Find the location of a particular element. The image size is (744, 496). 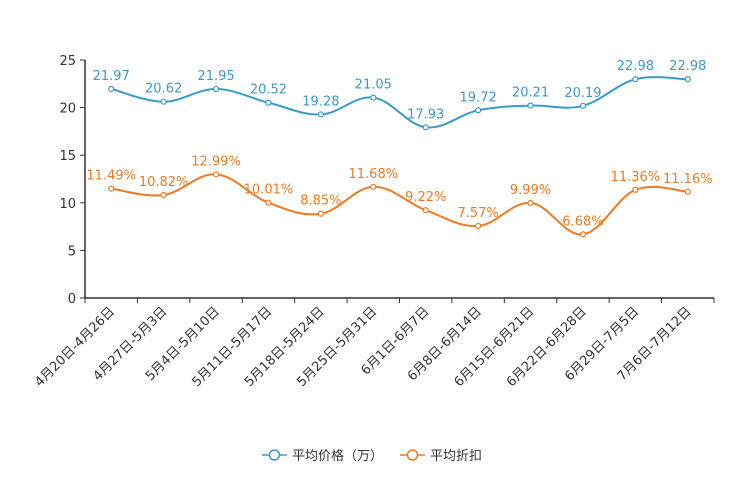

data-label: 20.52 is located at coordinates (268, 90).